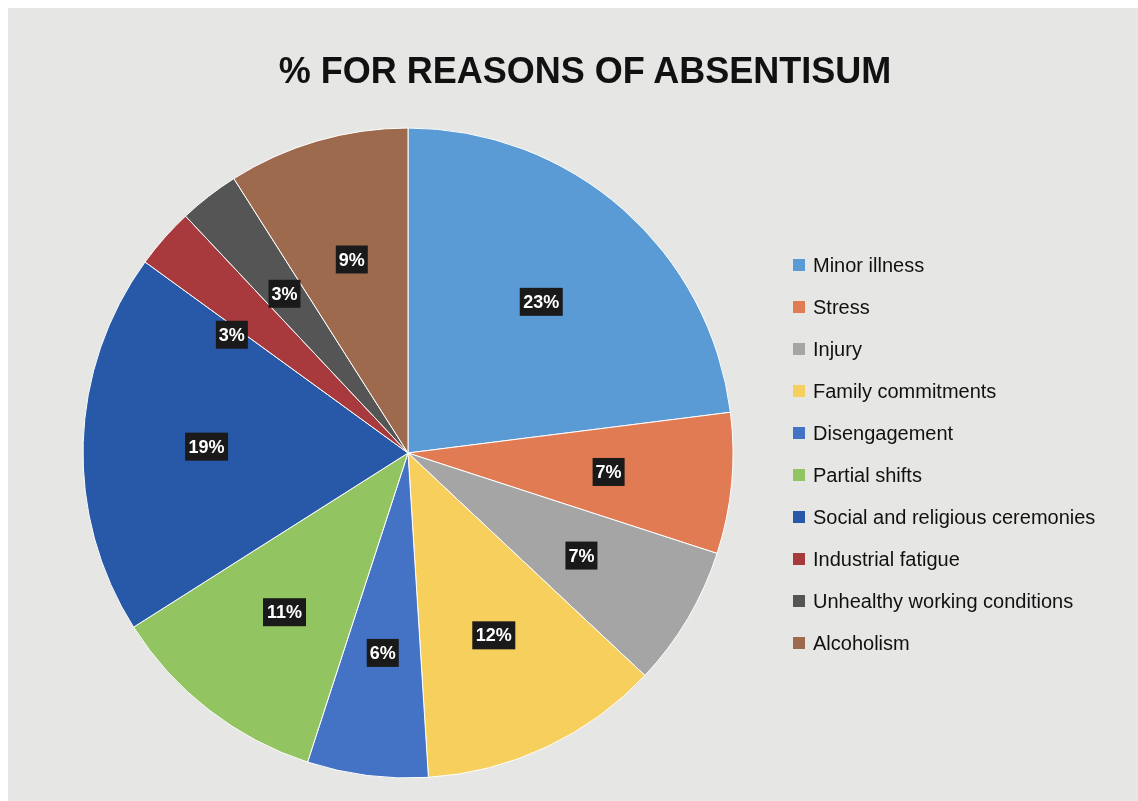  I want to click on legend-label: Partial shifts, so click(867, 475).